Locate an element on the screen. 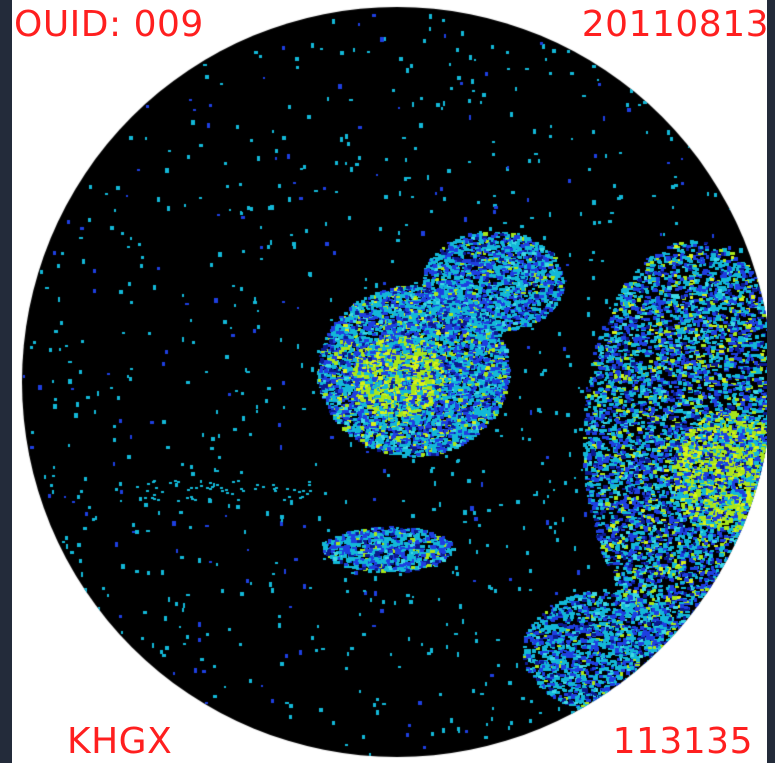 The height and width of the screenshot is (763, 775). station-label: KHGX is located at coordinates (120, 741).